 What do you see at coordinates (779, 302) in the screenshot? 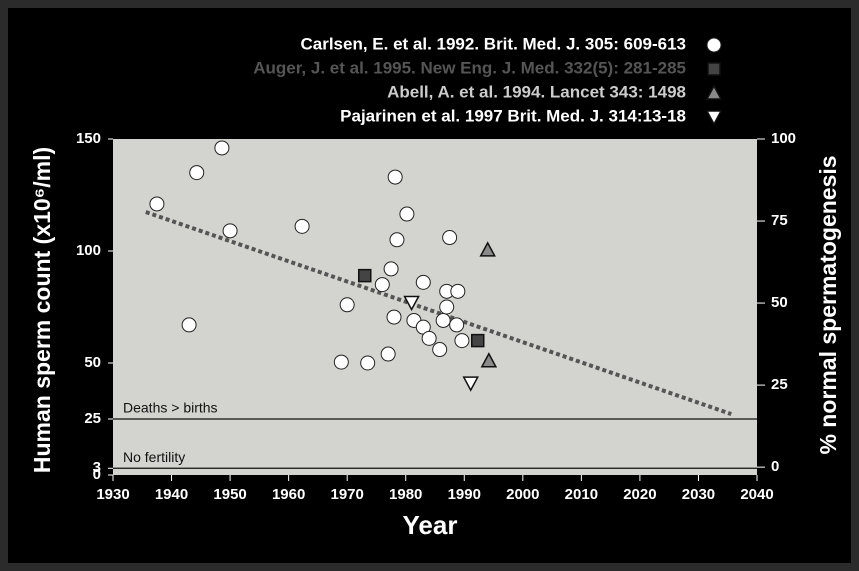
I see `y2-tick-label: 50` at bounding box center [779, 302].